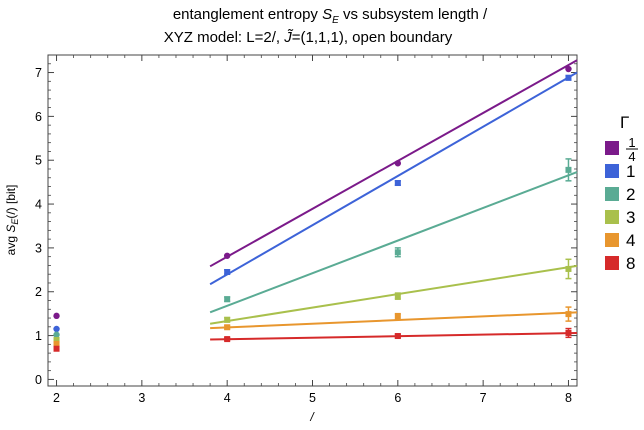  Describe the element at coordinates (630, 171) in the screenshot. I see `legend-label: 1` at that location.